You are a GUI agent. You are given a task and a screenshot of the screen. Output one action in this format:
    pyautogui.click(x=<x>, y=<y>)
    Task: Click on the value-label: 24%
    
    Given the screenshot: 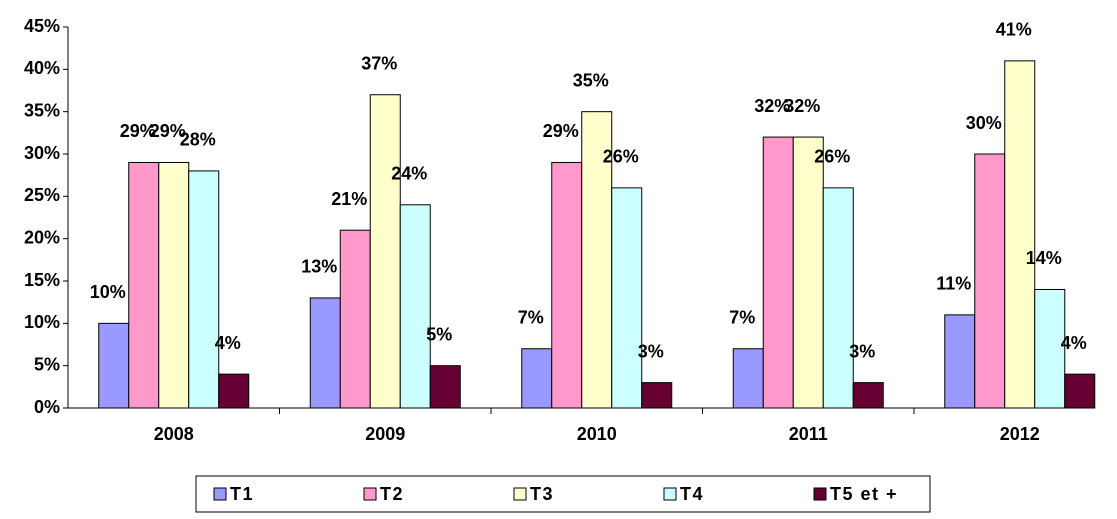 What is the action you would take?
    pyautogui.click(x=409, y=174)
    